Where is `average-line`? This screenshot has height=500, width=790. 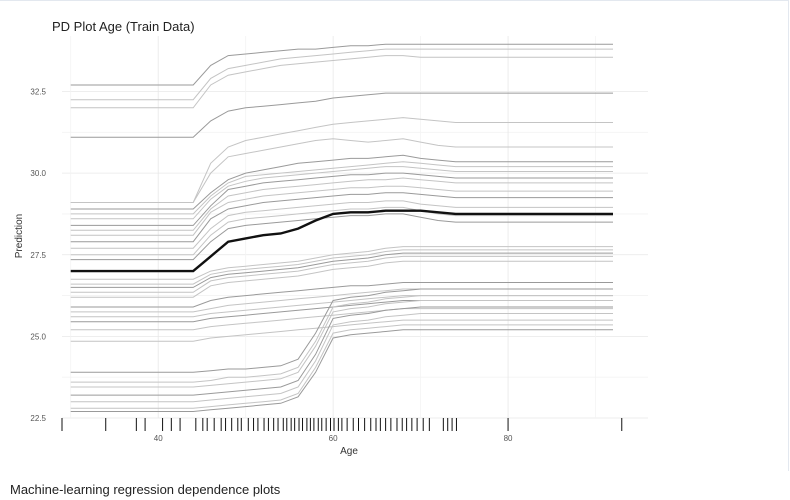
average-line is located at coordinates (341, 241).